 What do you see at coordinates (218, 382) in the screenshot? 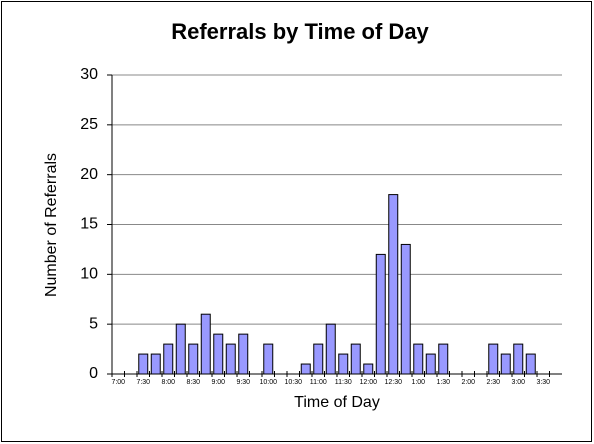
I see `x-tick-label: 9:00` at bounding box center [218, 382].